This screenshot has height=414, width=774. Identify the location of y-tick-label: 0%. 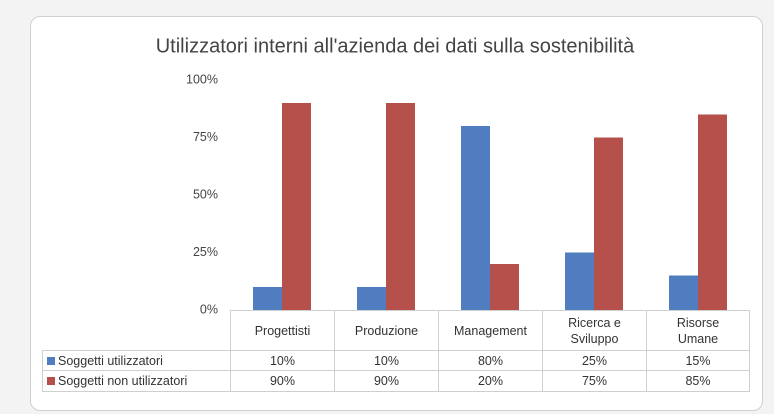
(209, 309).